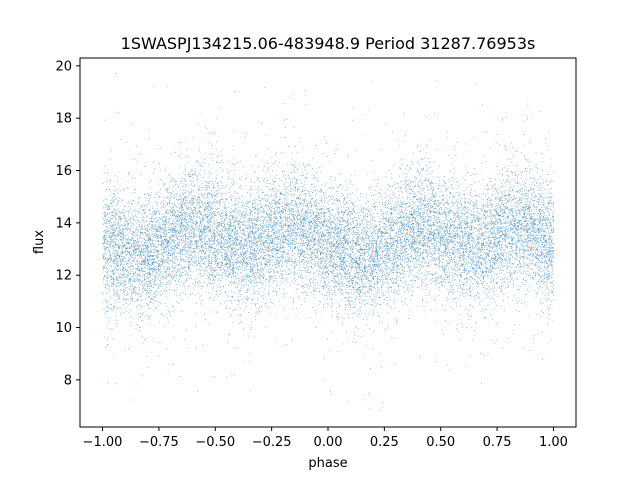 This screenshot has width=640, height=480. I want to click on x-axis-ticks: −1.00 −0.75 −0.50 −0.25 0.00 0.25 0.50 0.75 1.00, so click(325, 438).